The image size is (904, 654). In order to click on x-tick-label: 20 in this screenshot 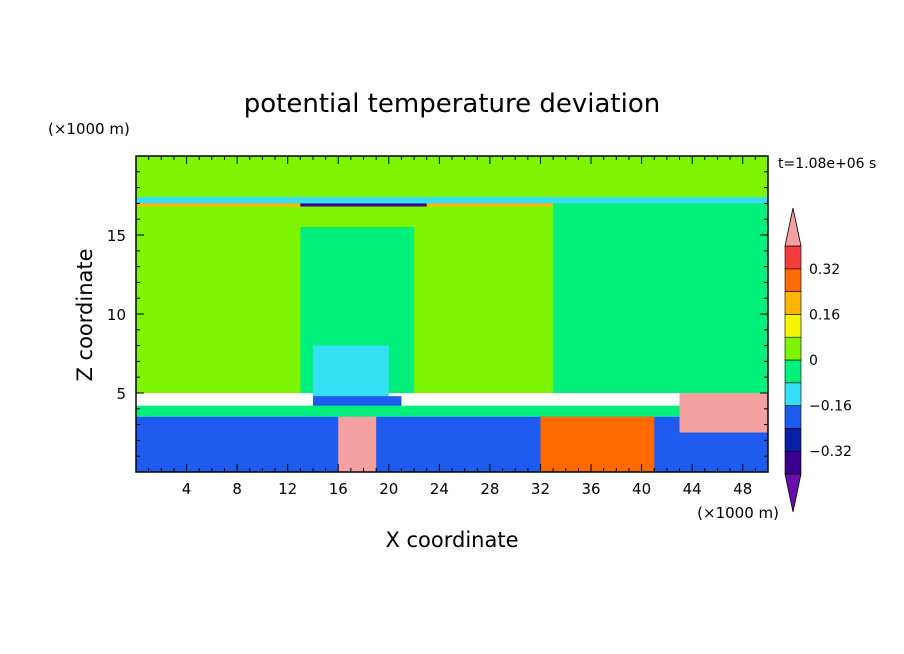, I will do `click(388, 489)`.